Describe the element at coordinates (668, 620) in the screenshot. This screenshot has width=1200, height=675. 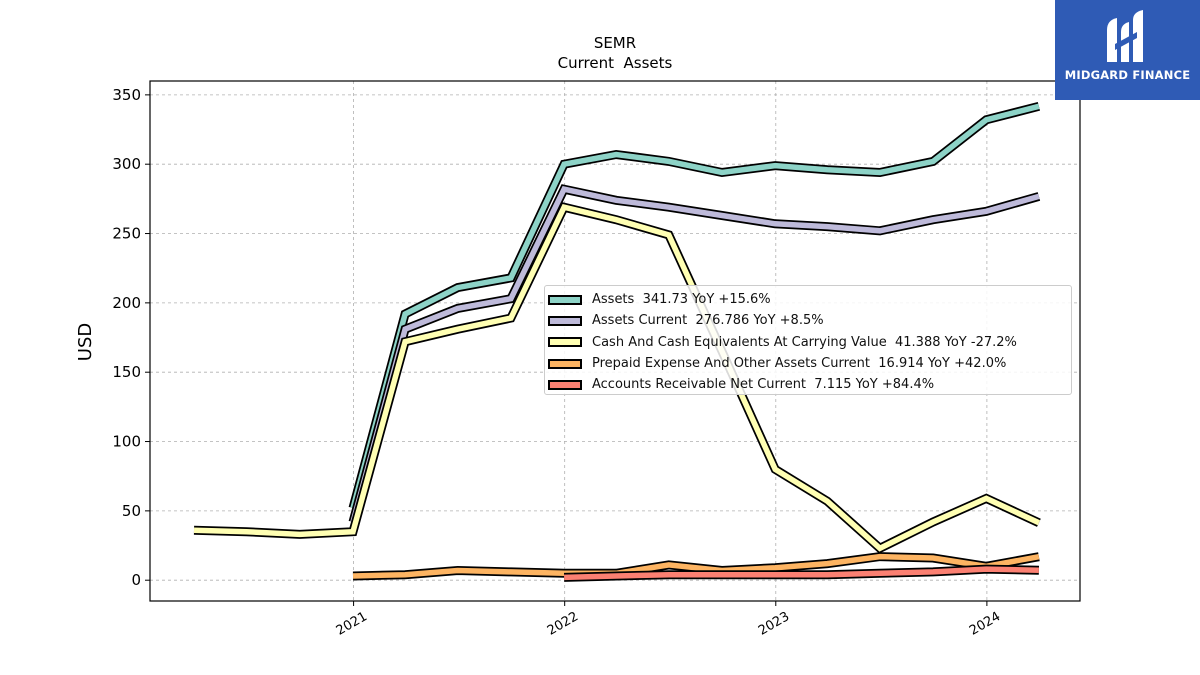
I see `x-axis-ticks: 2021 2022 2023 2024` at that location.